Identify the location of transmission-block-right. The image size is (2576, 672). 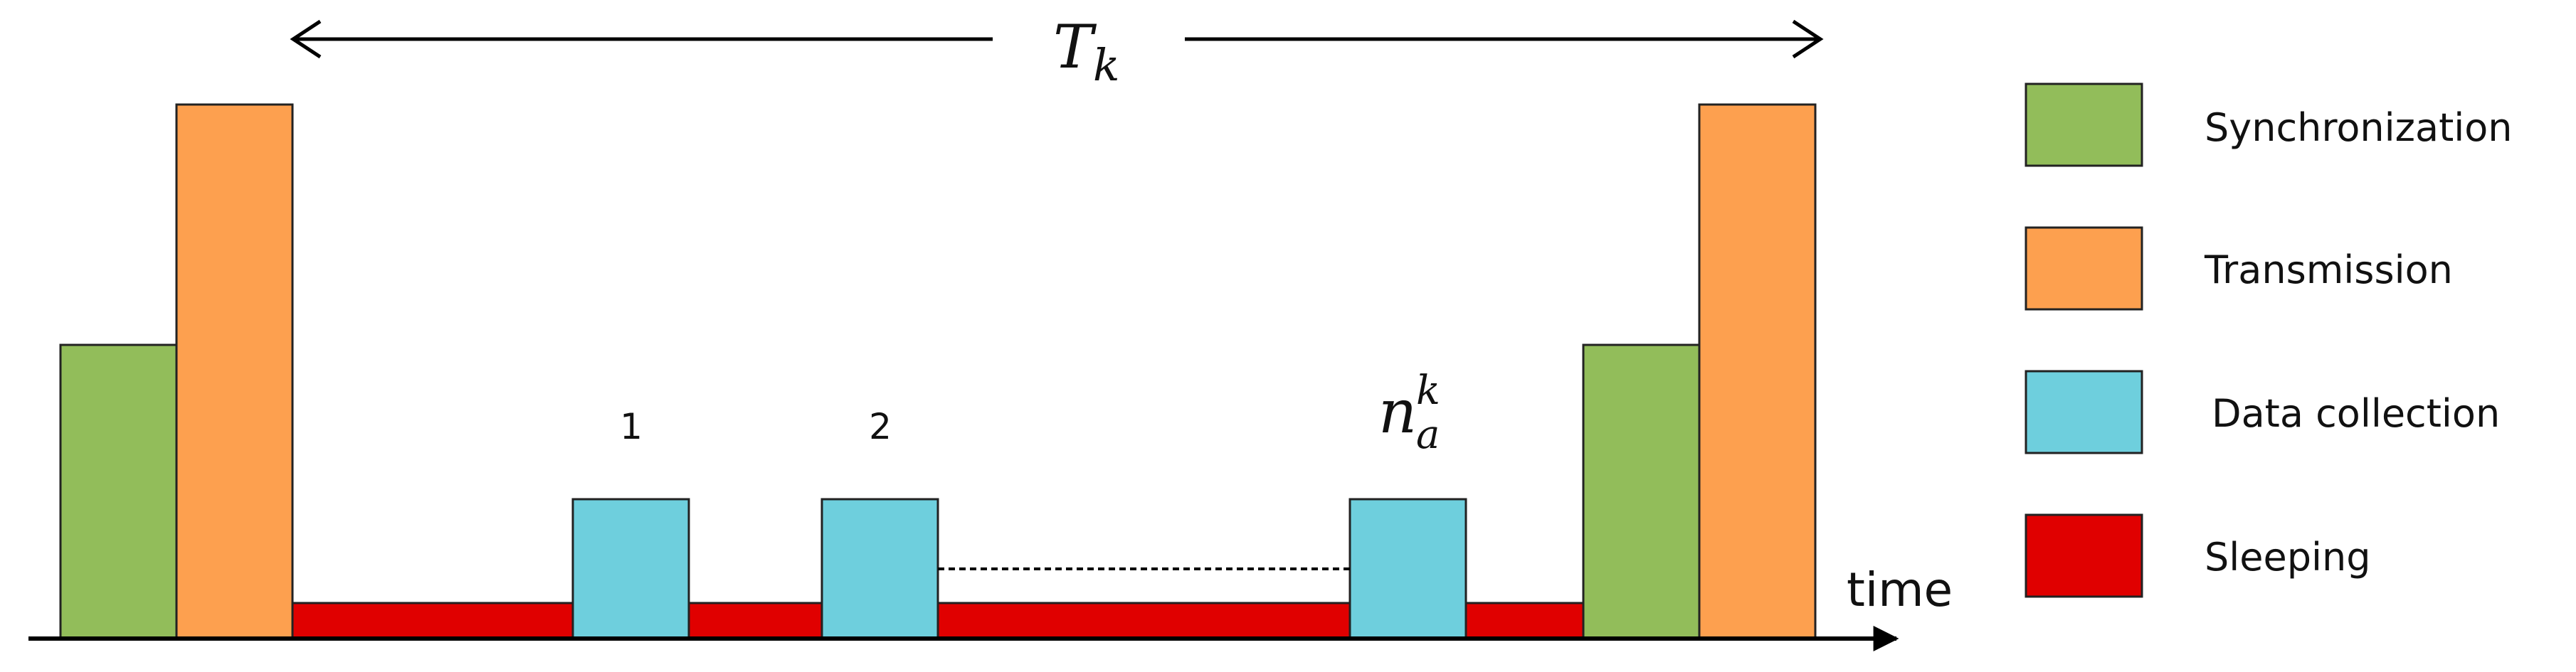
(1757, 371).